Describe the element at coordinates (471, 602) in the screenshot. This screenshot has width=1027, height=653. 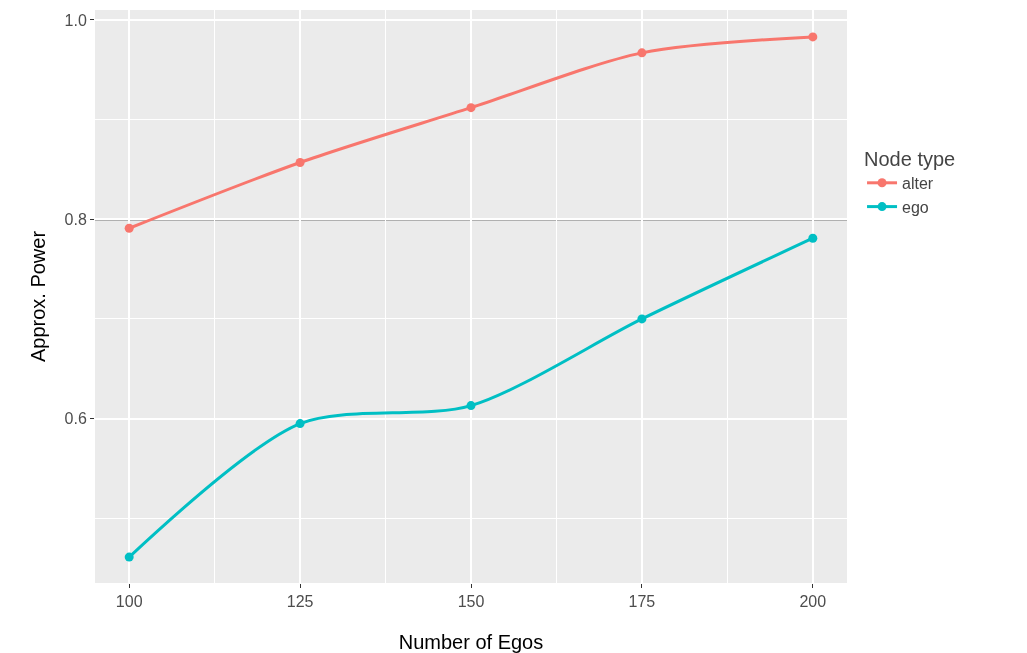
I see `x-tick-label: 150` at that location.